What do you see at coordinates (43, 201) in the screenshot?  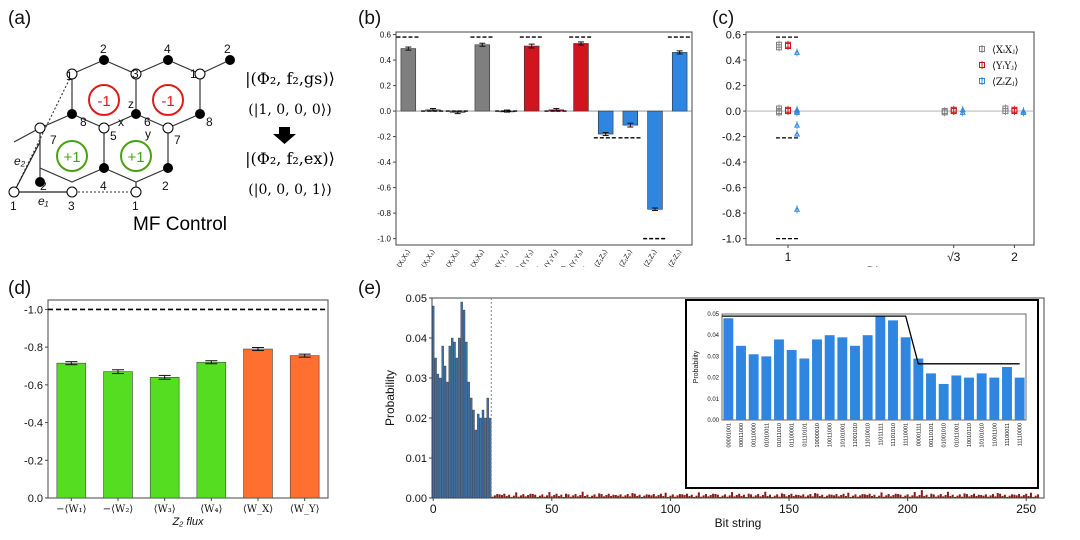 I see `e1-label: e₁` at bounding box center [43, 201].